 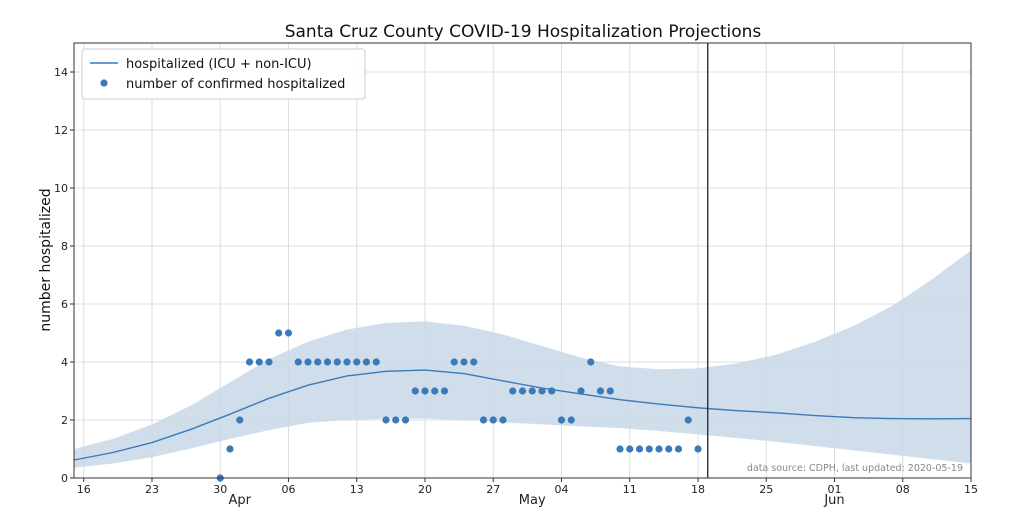 What do you see at coordinates (219, 64) in the screenshot?
I see `legend-label-line: hospitalized (ICU + non-ICU)` at bounding box center [219, 64].